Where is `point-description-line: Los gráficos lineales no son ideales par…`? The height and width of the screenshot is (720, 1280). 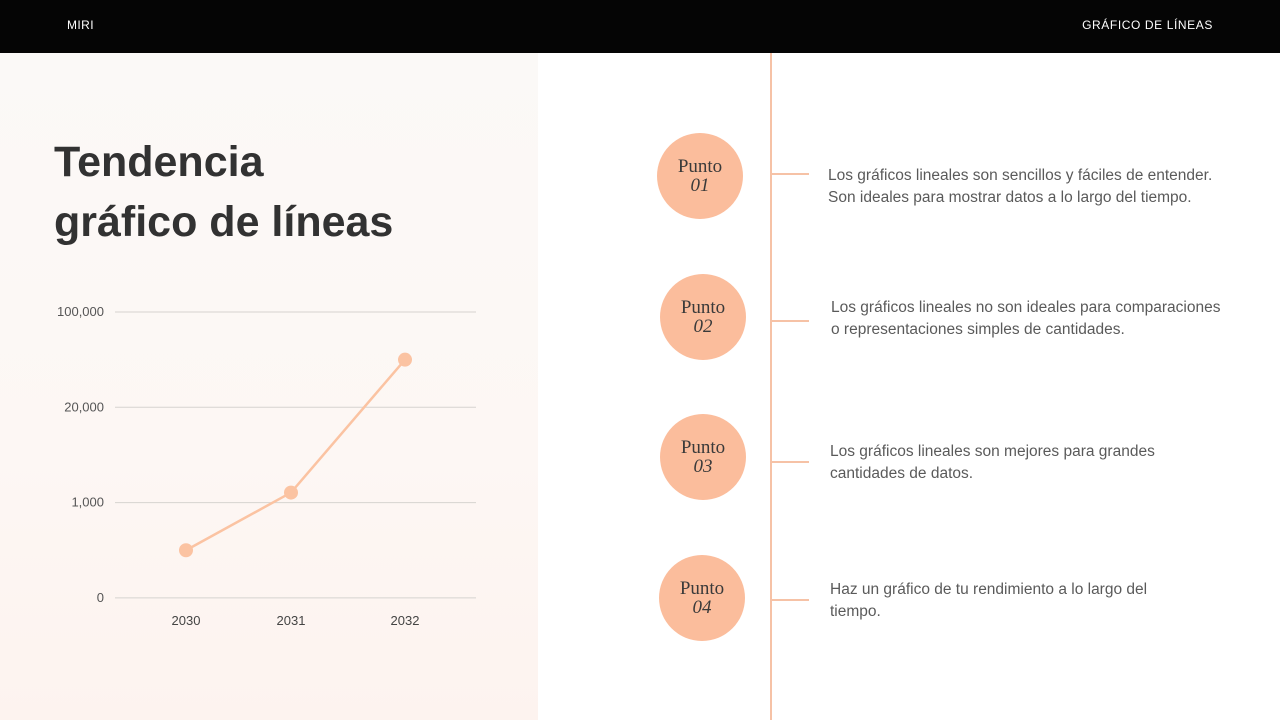
point-description-line: Los gráficos lineales no son ideales par… is located at coordinates (1026, 307).